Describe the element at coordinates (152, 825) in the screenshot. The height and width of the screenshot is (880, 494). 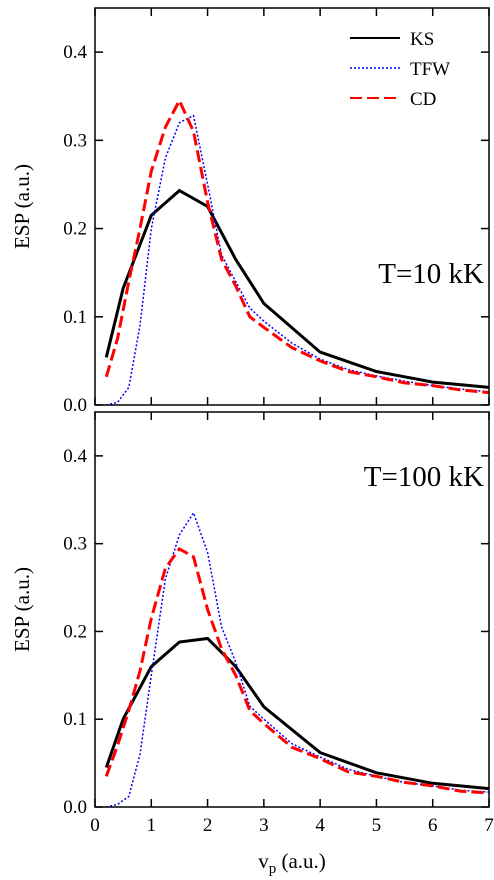
I see `x-tick-label: 1` at that location.